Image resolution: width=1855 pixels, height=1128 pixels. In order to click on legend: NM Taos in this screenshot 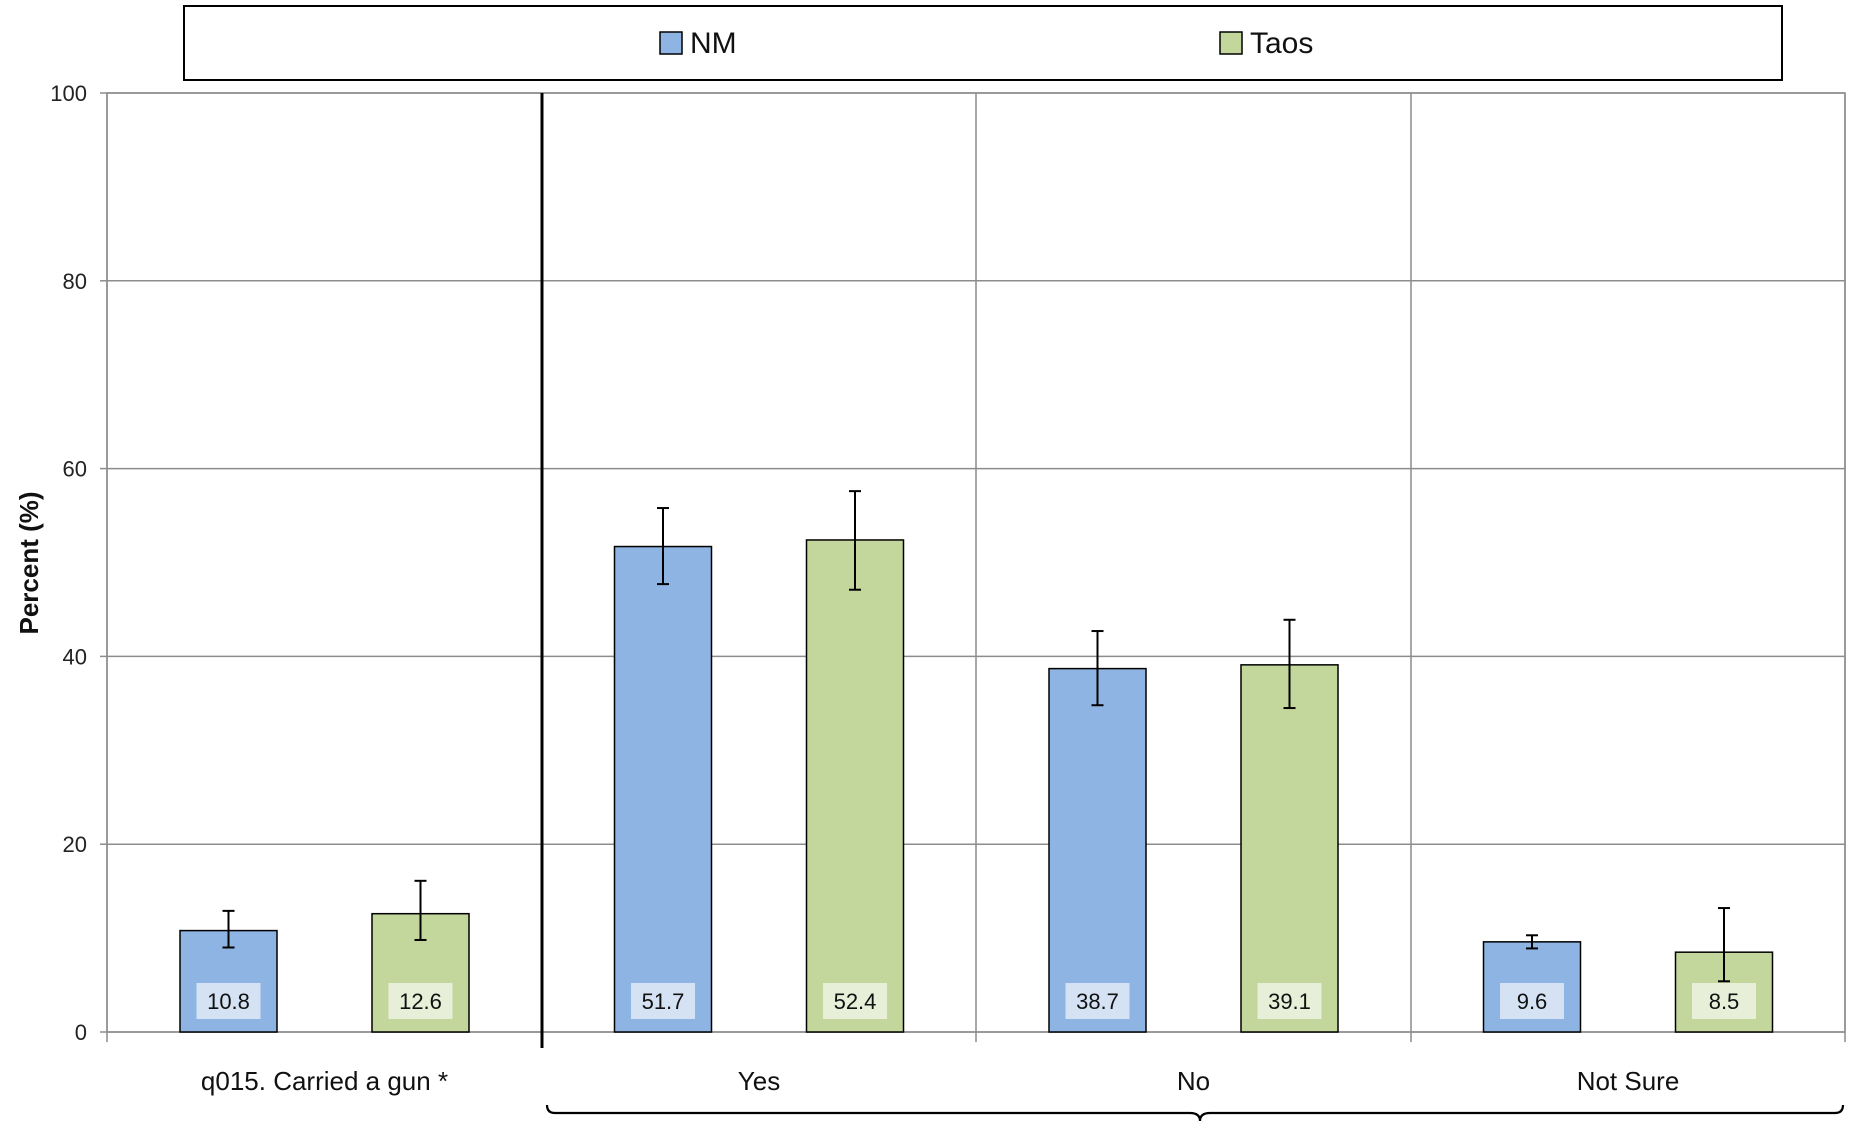, I will do `click(983, 43)`.